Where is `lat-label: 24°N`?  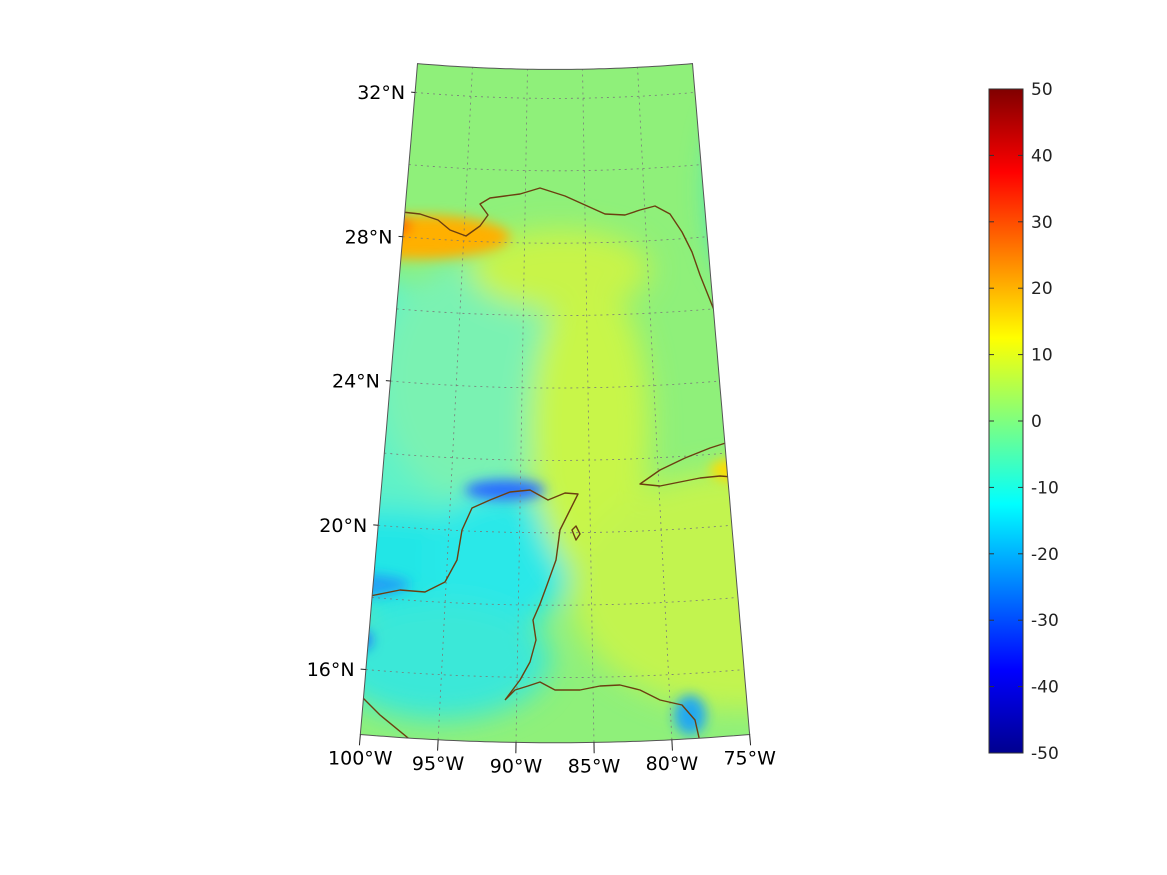
lat-label: 24°N is located at coordinates (356, 382).